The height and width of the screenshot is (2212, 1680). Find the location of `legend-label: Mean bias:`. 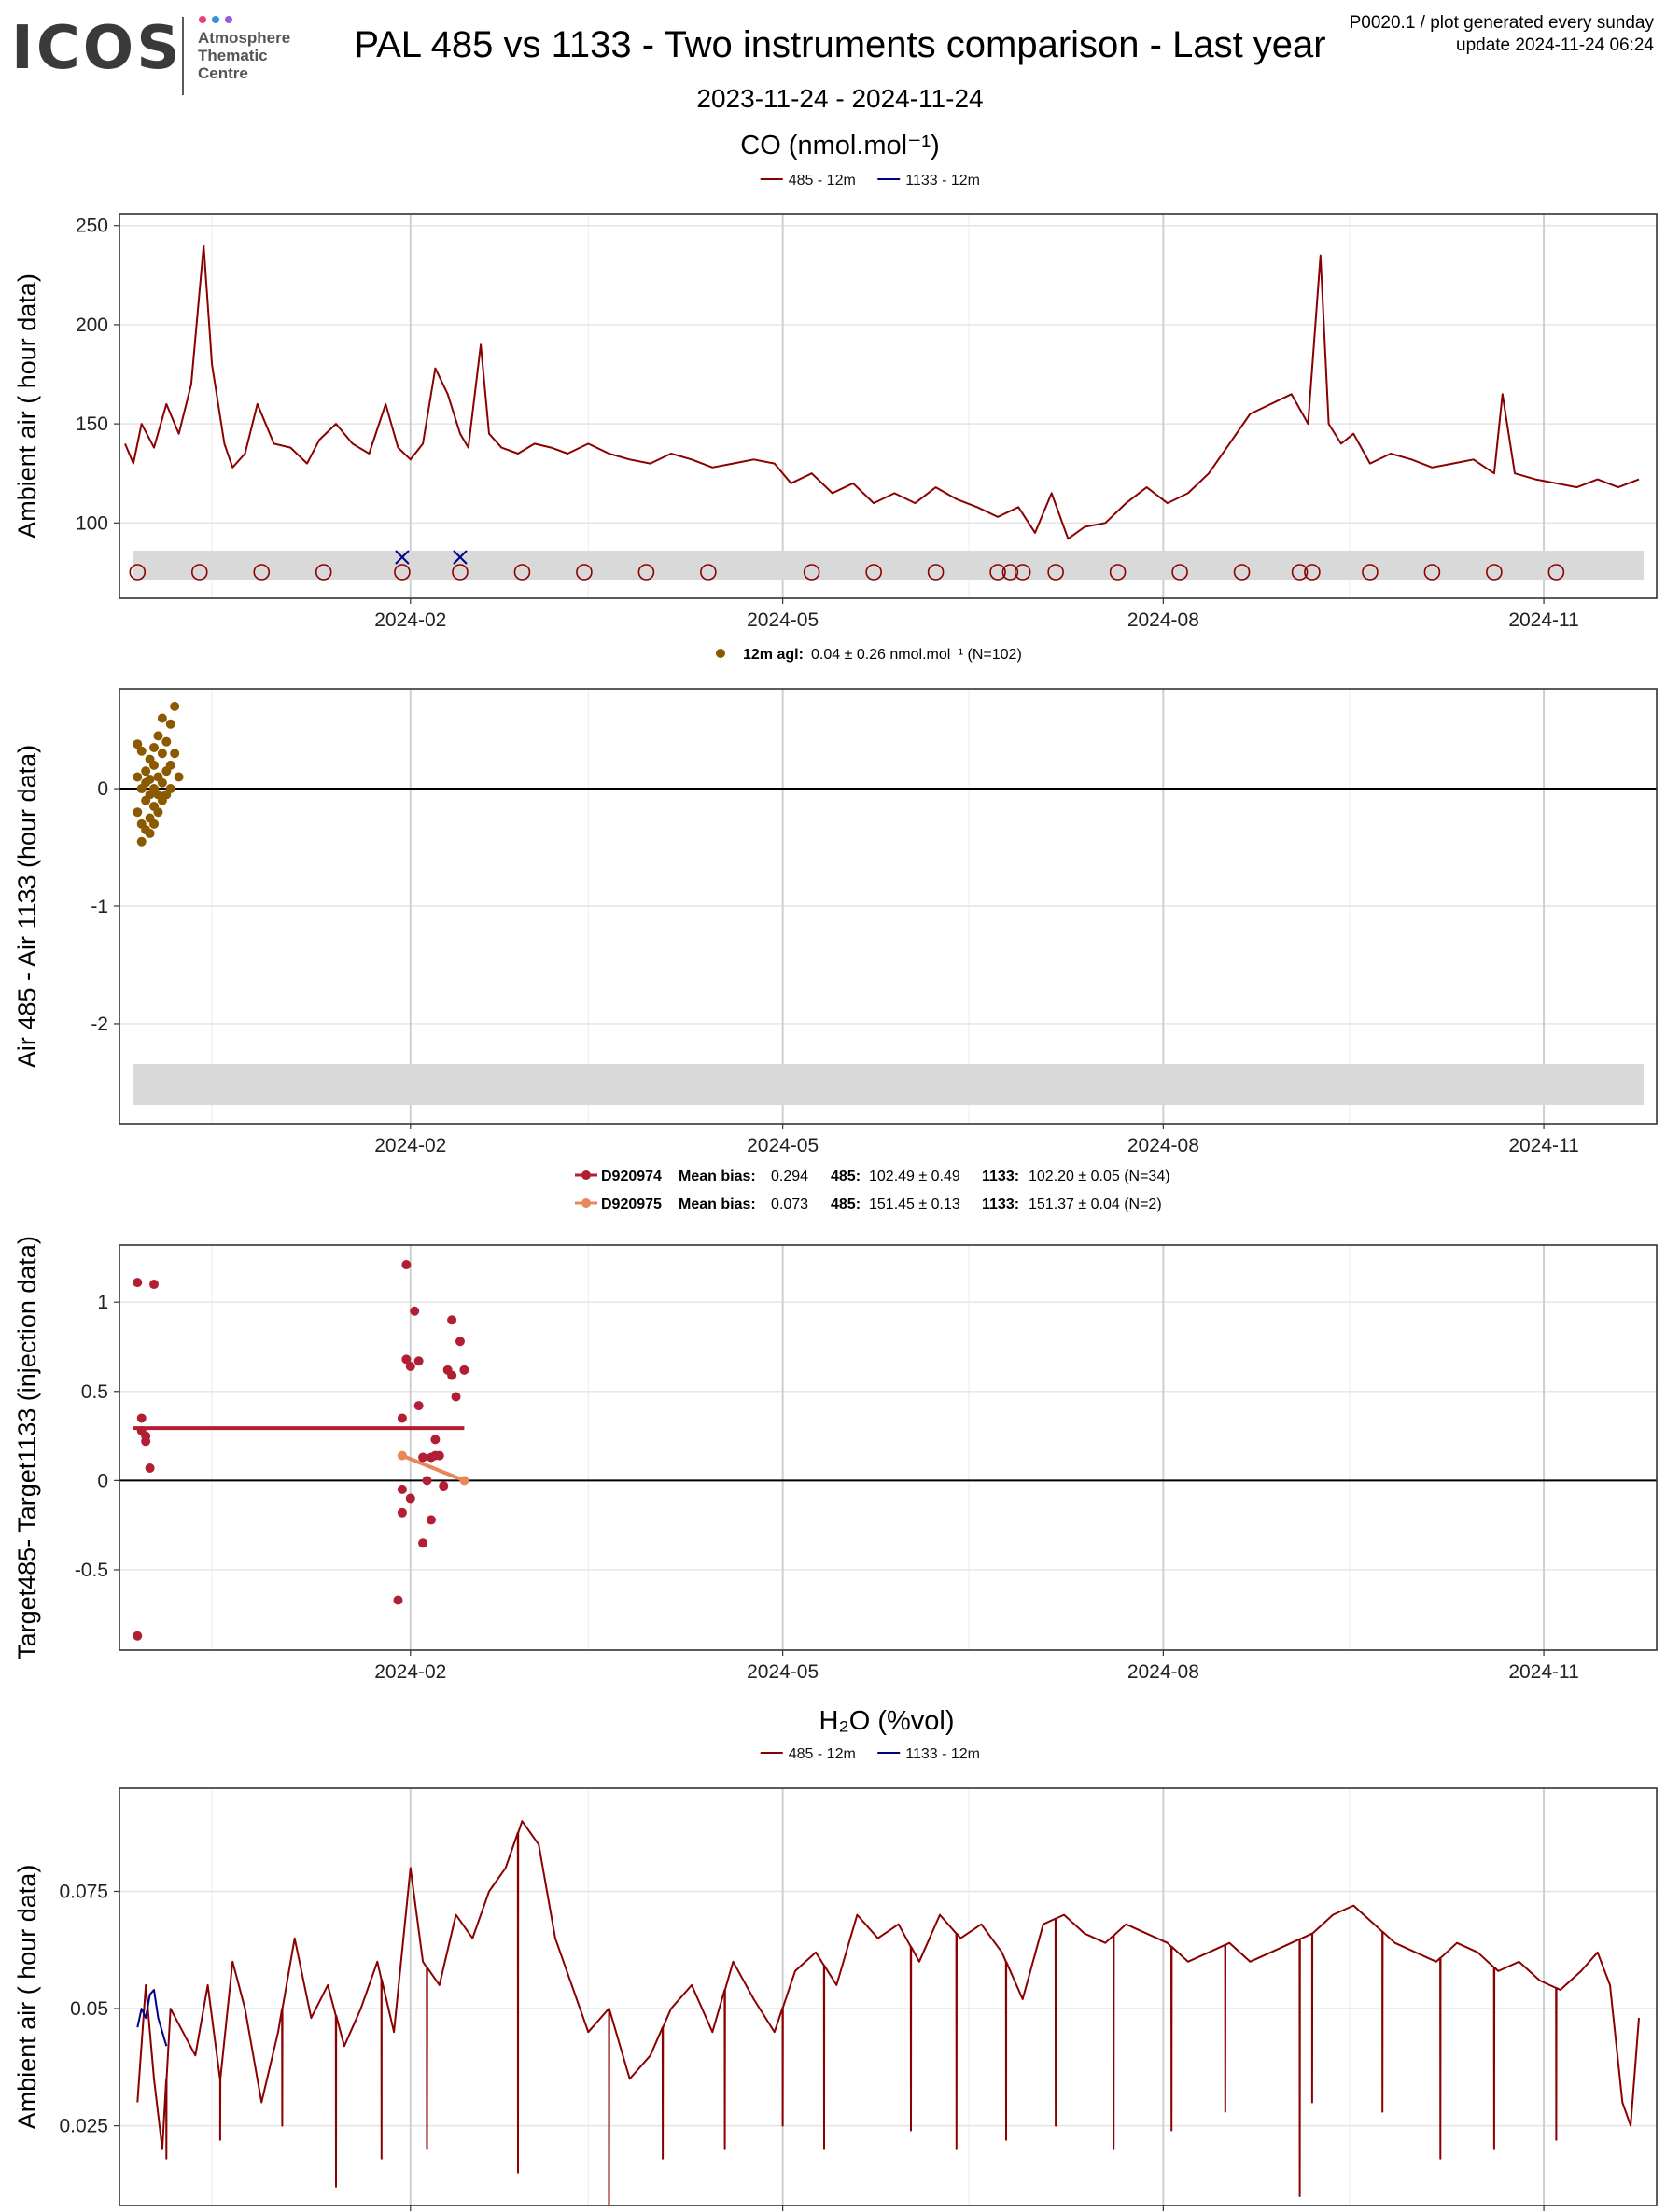

legend-label: Mean bias: is located at coordinates (717, 1204).